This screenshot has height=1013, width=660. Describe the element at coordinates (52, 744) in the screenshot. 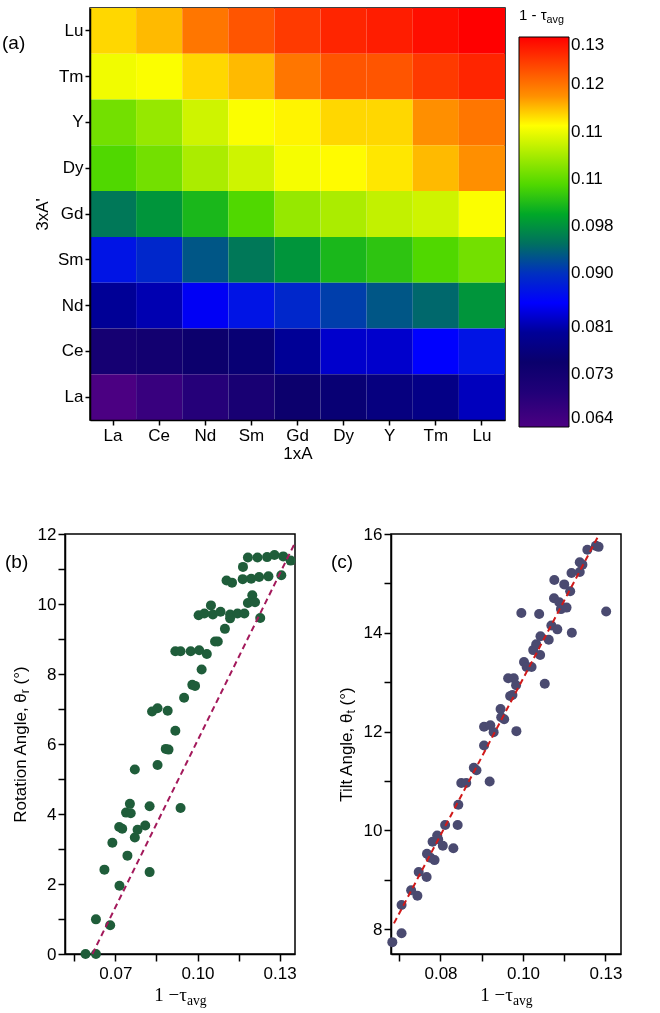

I see `y-tick-label: 6` at that location.